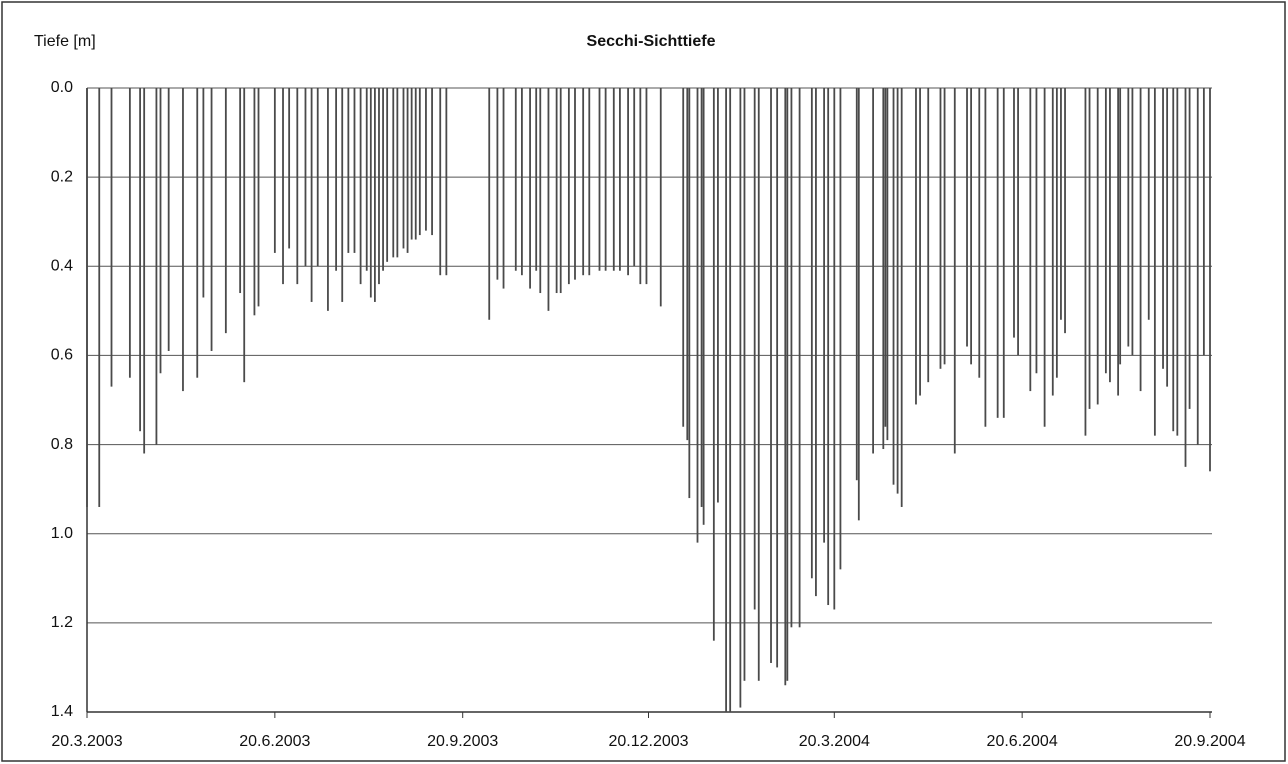 This screenshot has height=764, width=1288. I want to click on x-tick-label: 20.12.2003, so click(648, 741).